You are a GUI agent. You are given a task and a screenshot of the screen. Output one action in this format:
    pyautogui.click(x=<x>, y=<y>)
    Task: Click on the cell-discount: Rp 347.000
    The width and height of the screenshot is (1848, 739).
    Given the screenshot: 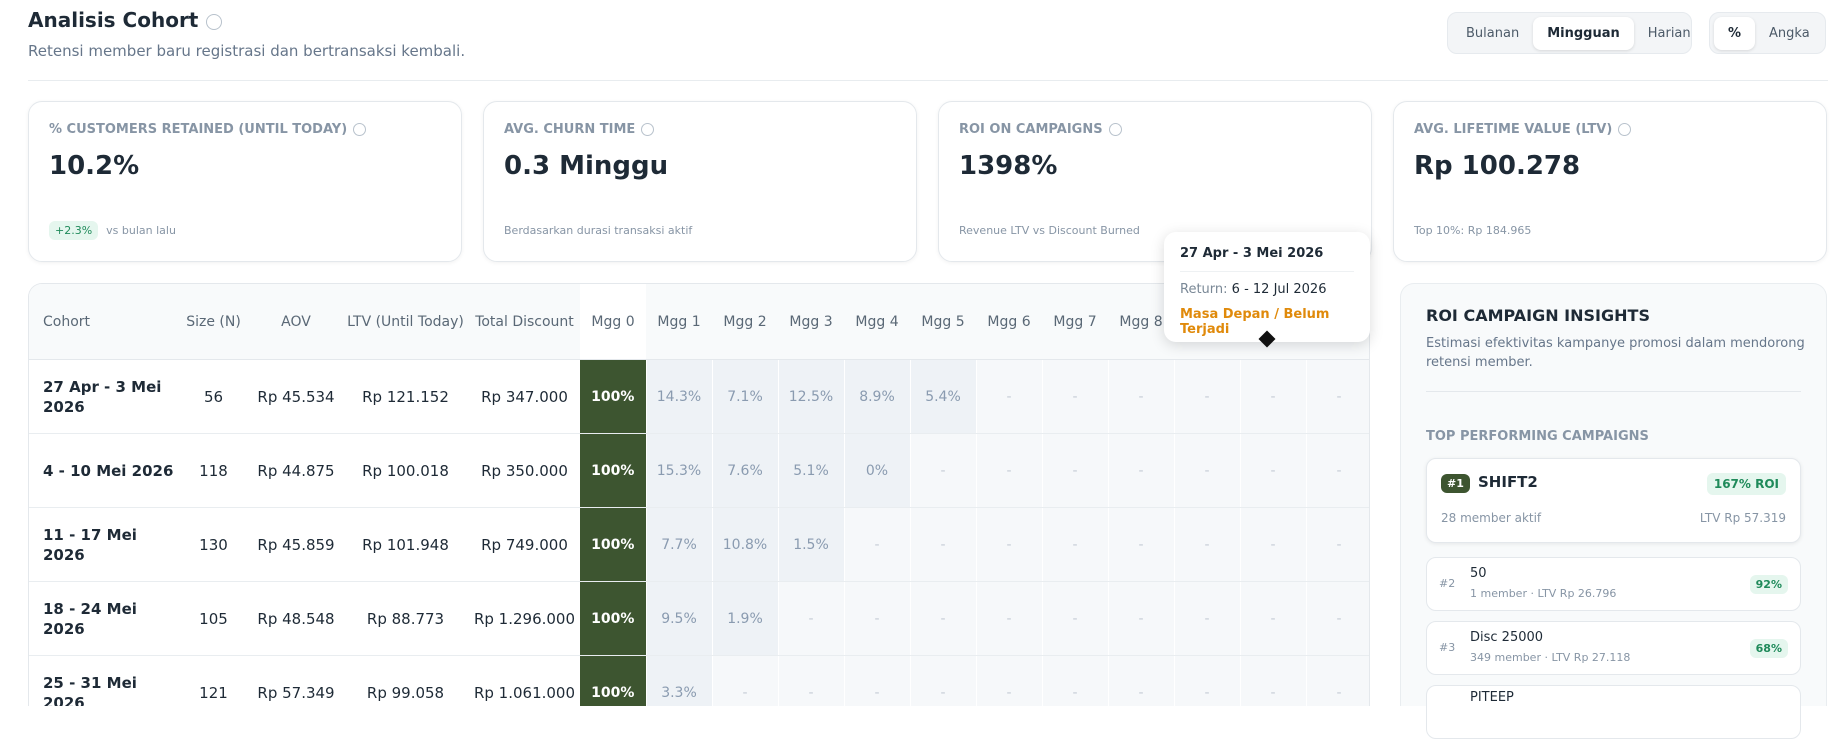 What is the action you would take?
    pyautogui.click(x=524, y=396)
    